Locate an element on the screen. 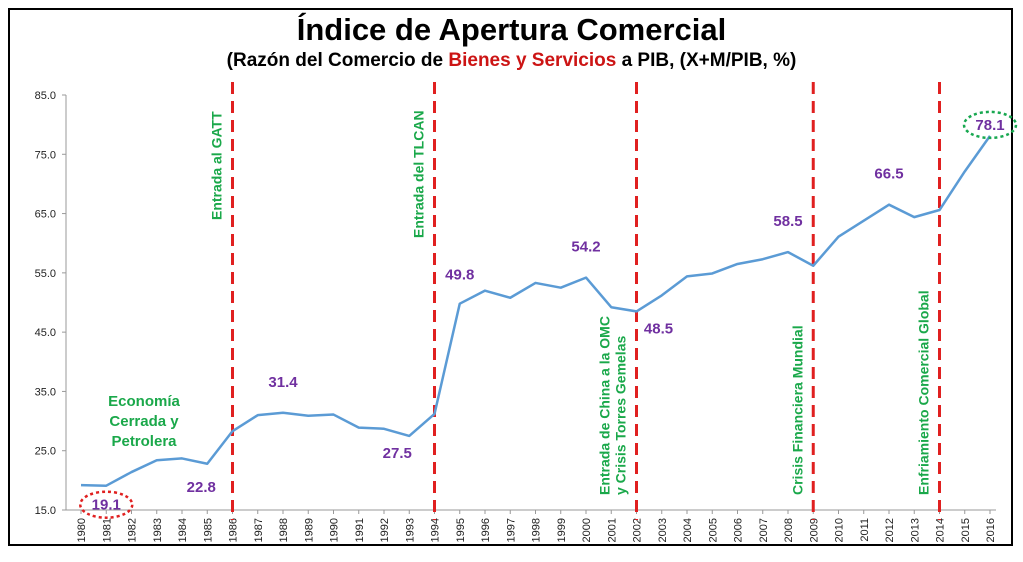 Image resolution: width=1023 pixels, height=562 pixels. annotation-line: Petrolera is located at coordinates (144, 441).